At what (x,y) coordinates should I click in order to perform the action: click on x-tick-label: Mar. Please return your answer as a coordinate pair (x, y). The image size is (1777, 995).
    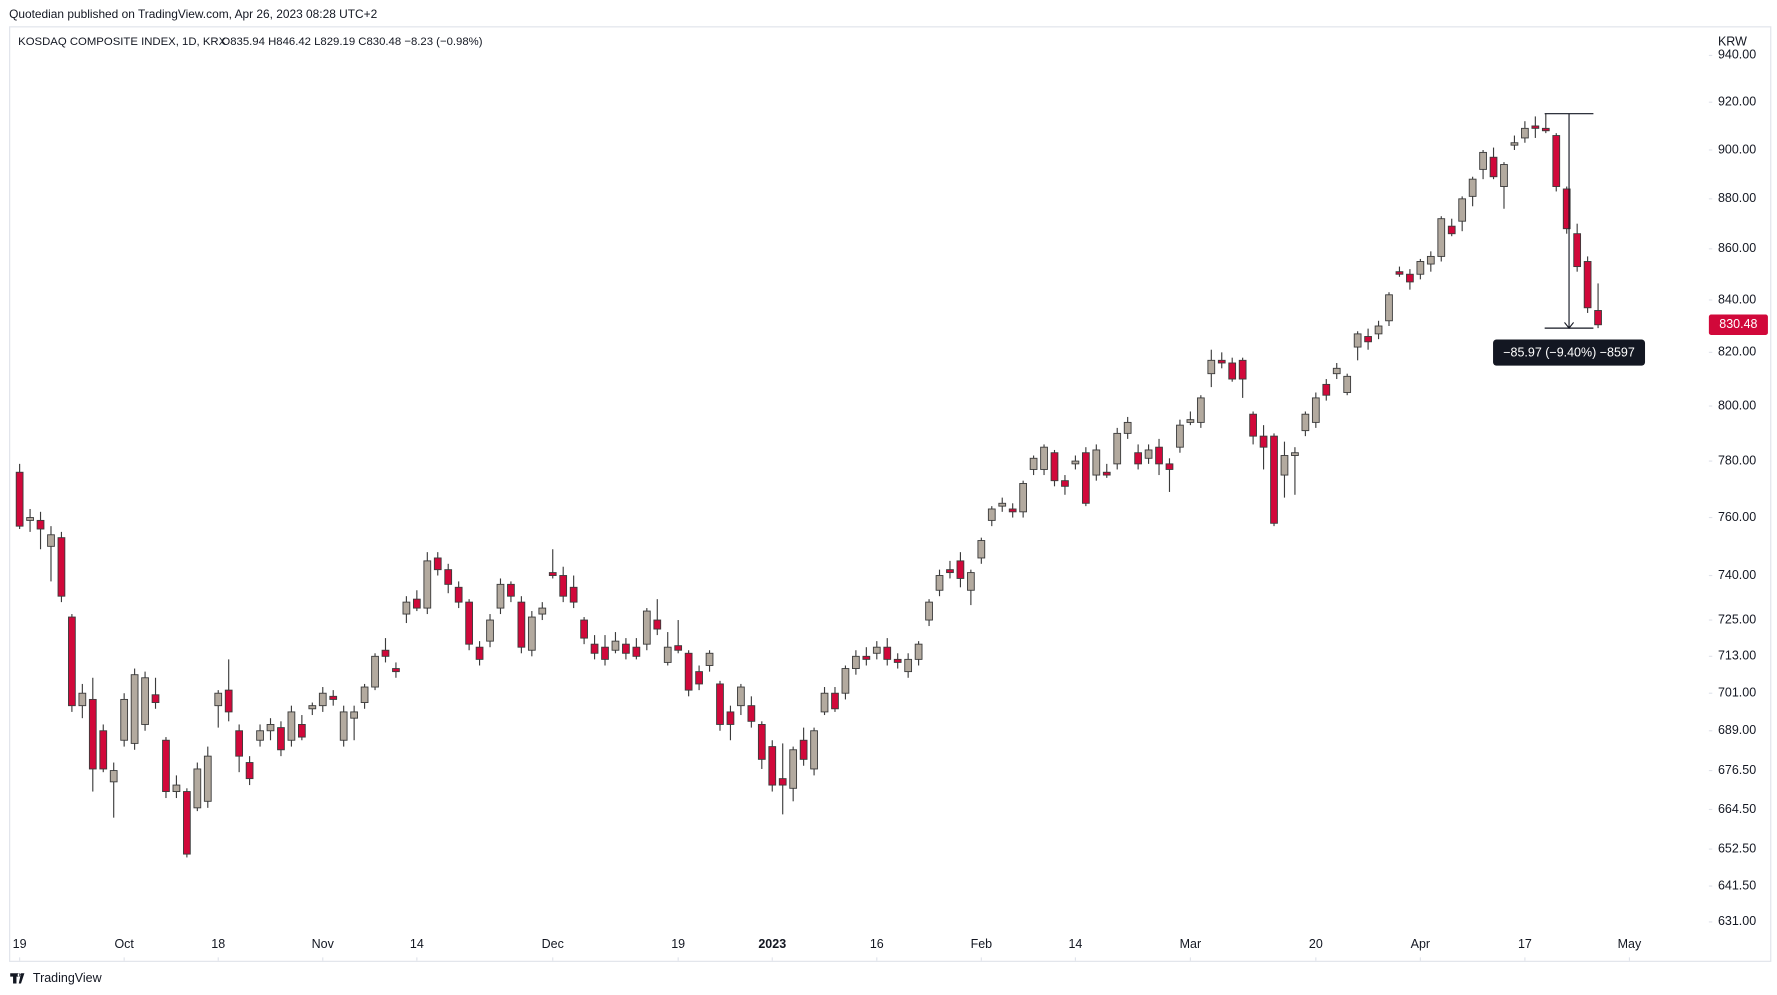
    Looking at the image, I should click on (1191, 944).